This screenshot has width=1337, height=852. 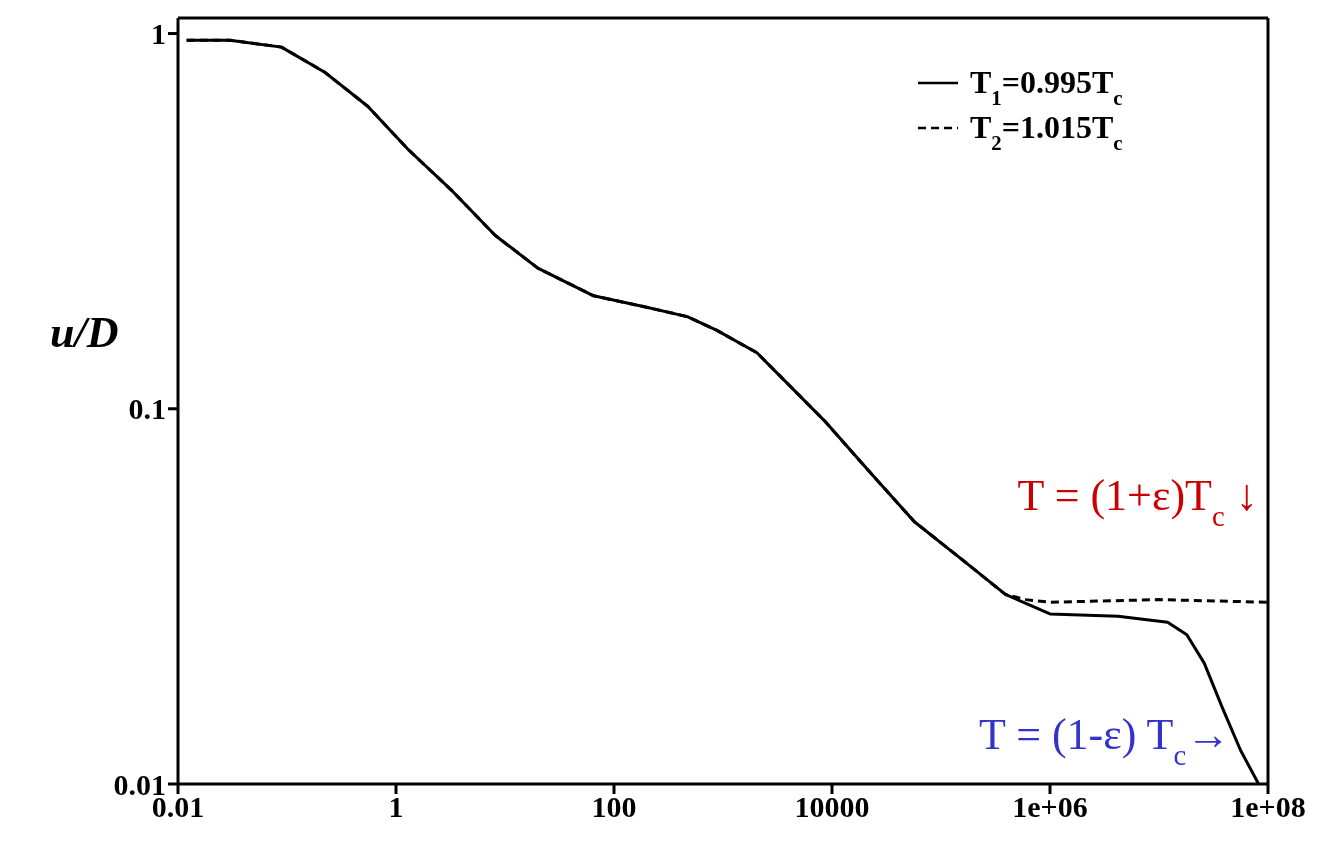 I want to click on x-tick-label: 1, so click(x=396, y=807).